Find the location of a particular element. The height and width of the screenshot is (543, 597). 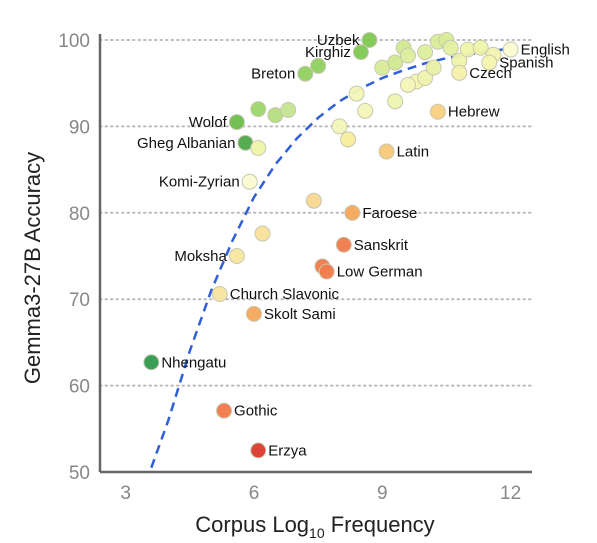

y-tick-label: 80 is located at coordinates (79, 214).